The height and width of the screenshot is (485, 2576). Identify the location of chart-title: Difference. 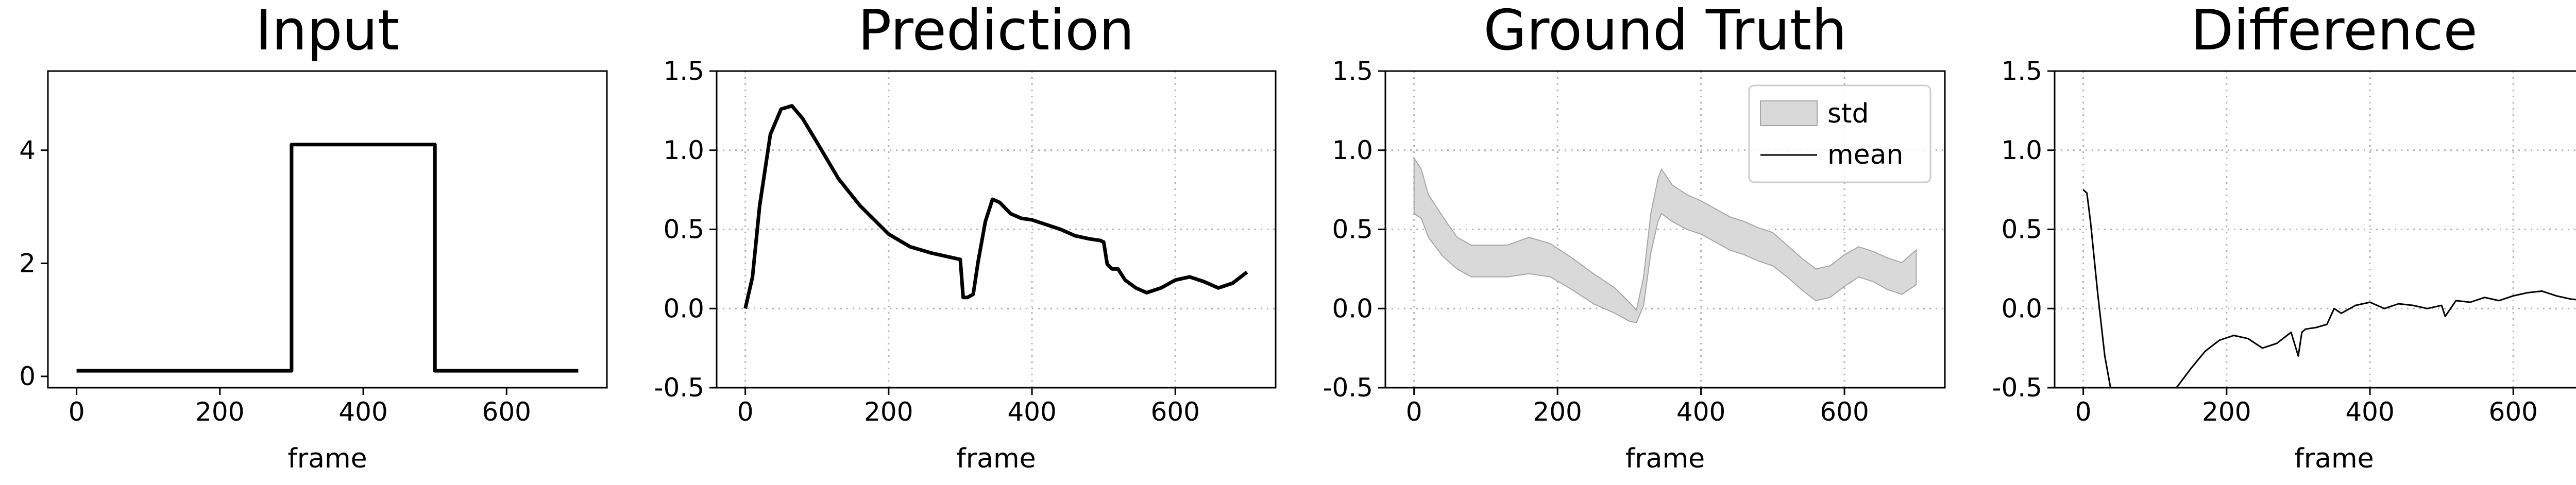
(2334, 31).